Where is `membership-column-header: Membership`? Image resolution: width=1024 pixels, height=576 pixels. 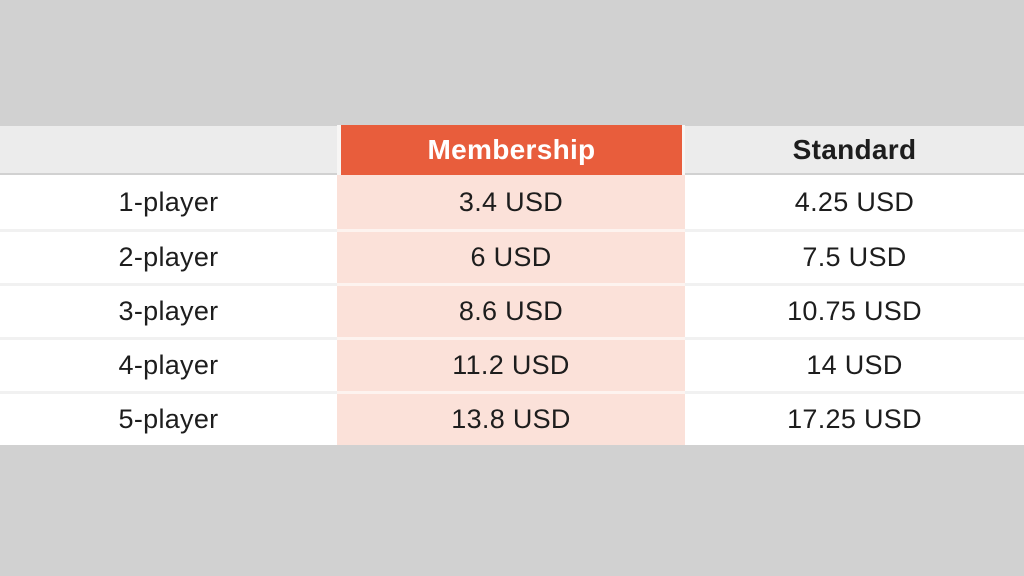
membership-column-header: Membership is located at coordinates (511, 150).